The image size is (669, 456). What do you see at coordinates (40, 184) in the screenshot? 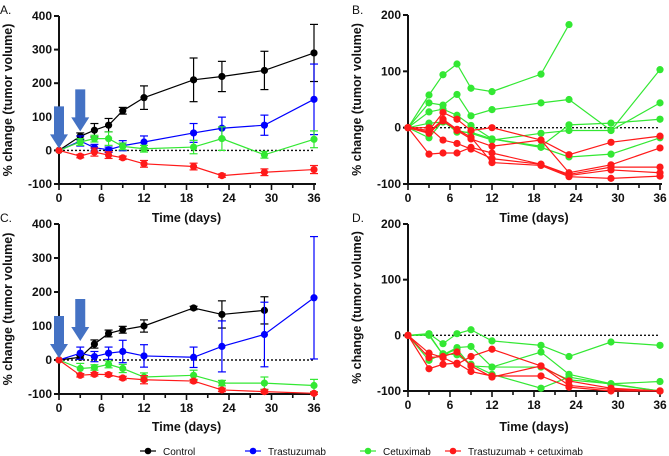
I see `y-tick-label: -100` at bounding box center [40, 184].